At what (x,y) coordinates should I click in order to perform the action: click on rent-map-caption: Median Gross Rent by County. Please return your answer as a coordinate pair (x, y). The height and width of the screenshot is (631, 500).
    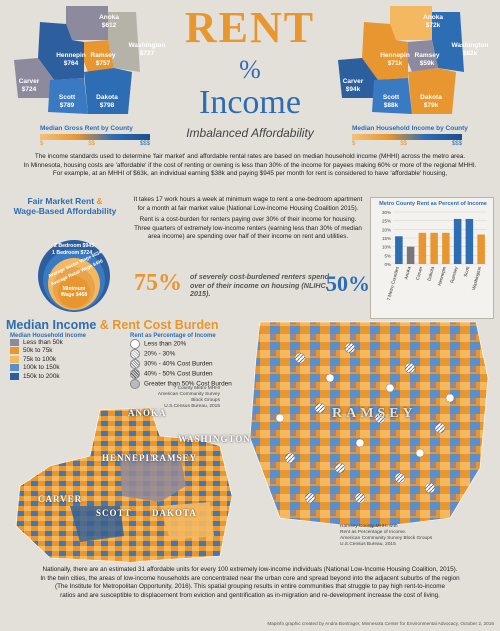
    Looking at the image, I should click on (86, 128).